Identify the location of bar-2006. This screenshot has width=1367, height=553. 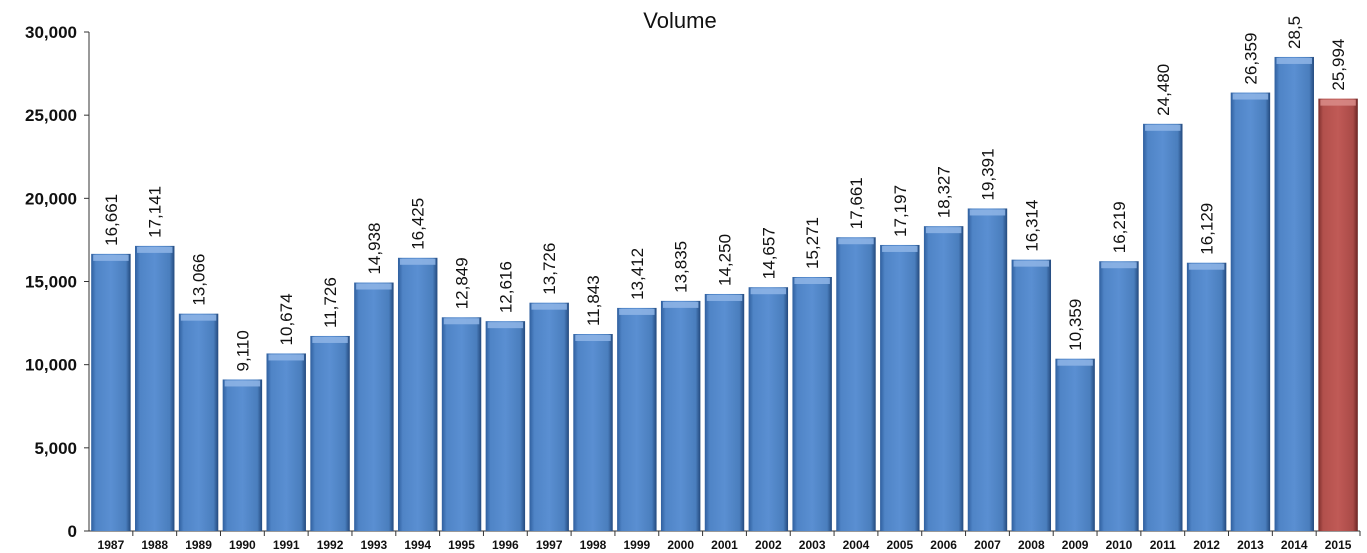
(943, 379).